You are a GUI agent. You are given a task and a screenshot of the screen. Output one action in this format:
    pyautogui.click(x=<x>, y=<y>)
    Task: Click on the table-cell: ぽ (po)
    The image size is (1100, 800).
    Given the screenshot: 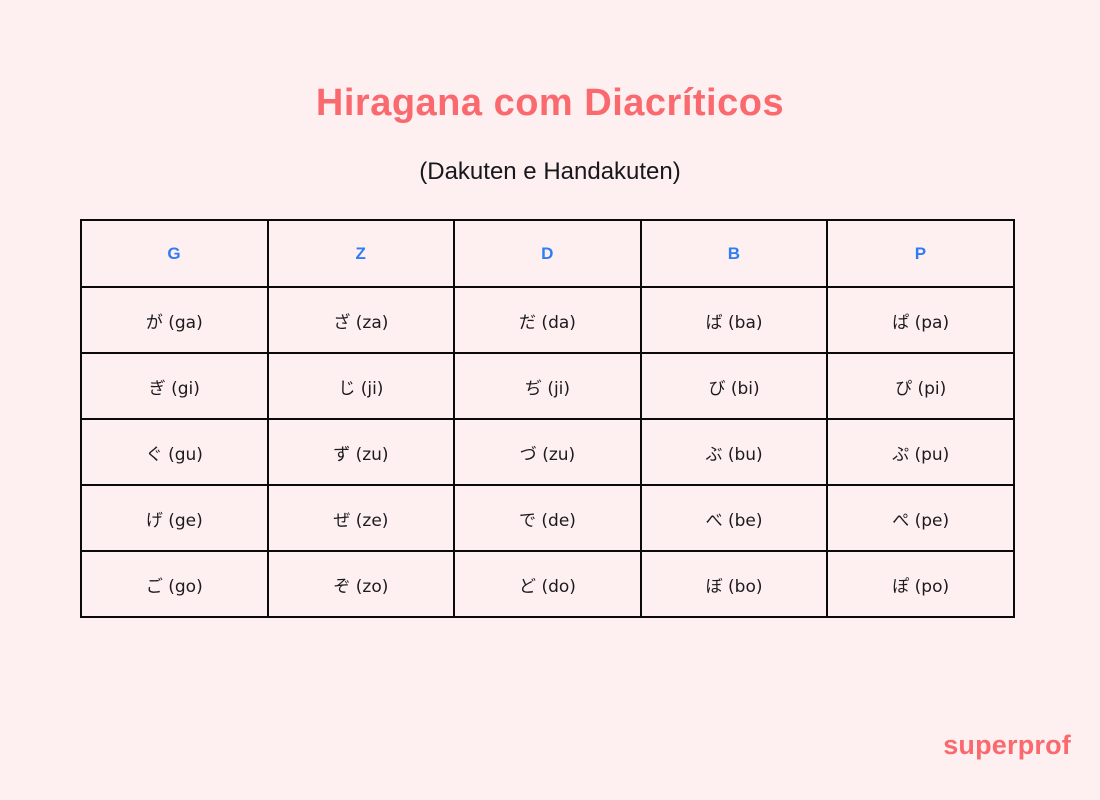 What is the action you would take?
    pyautogui.click(x=920, y=584)
    